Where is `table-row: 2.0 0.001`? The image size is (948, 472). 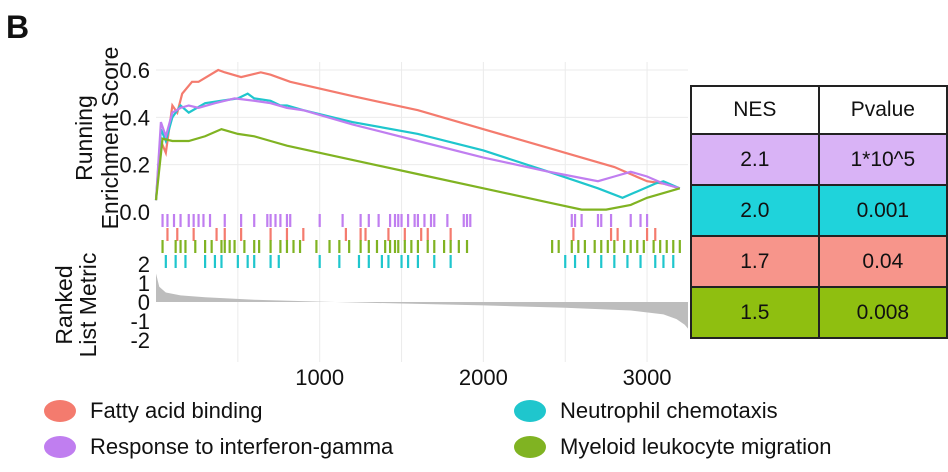
table-row: 2.0 0.001 is located at coordinates (819, 210).